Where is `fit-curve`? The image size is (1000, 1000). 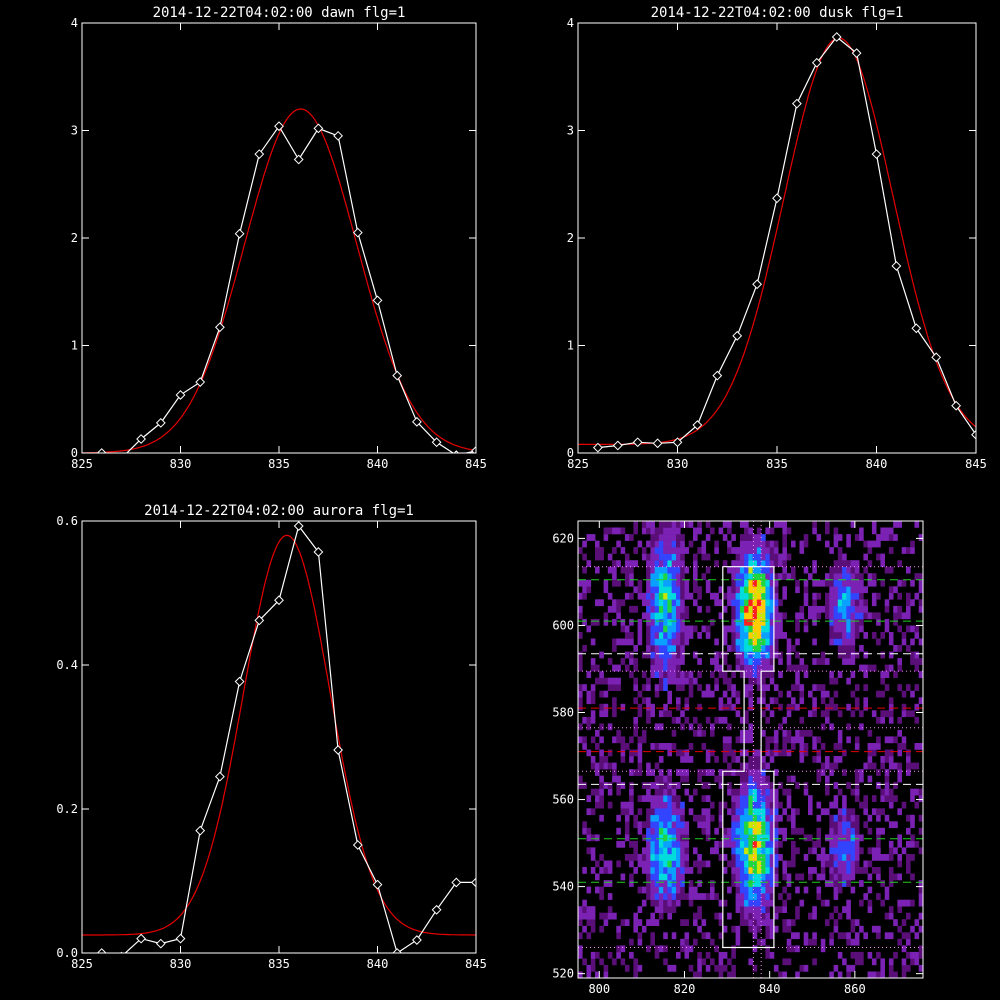 fit-curve is located at coordinates (279, 280).